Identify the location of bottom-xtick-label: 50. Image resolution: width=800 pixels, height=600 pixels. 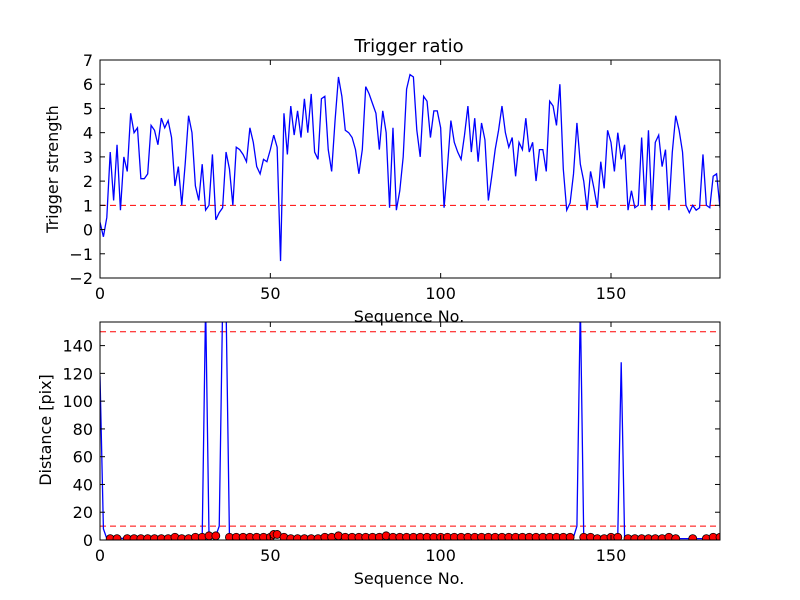
(270, 555).